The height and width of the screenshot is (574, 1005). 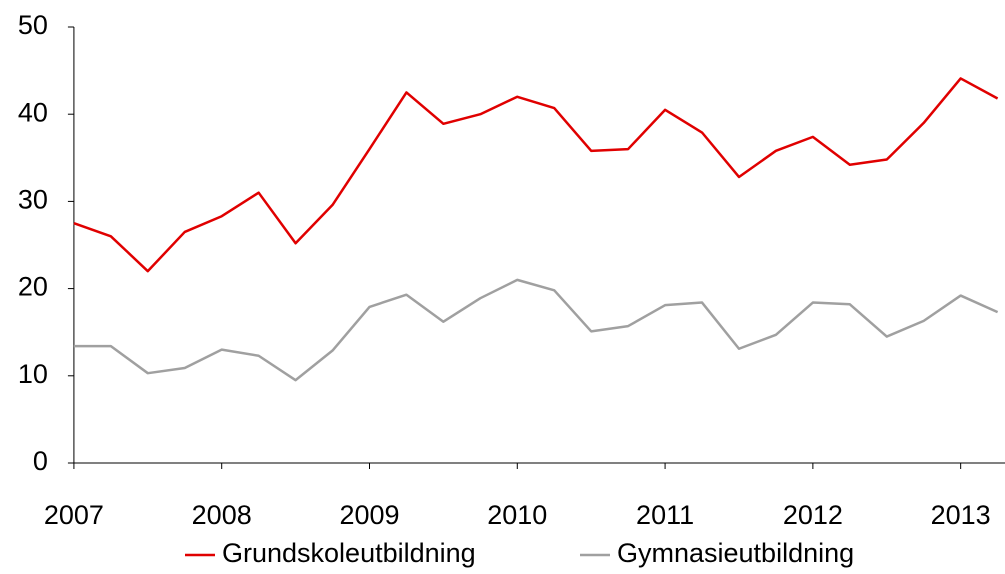 What do you see at coordinates (33, 112) in the screenshot?
I see `y-tick-label: 40` at bounding box center [33, 112].